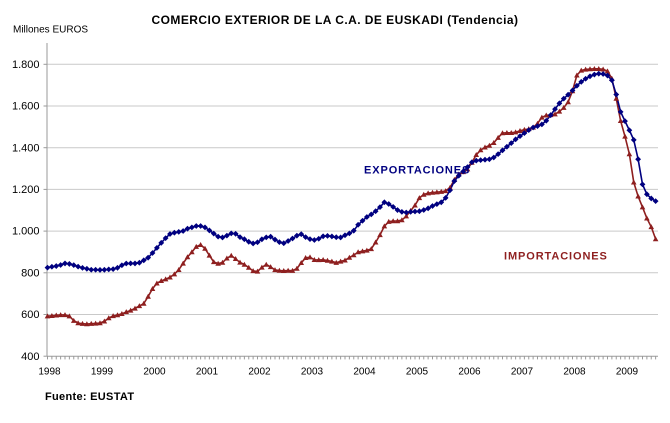  Describe the element at coordinates (30, 315) in the screenshot. I see `svg-text: 600` at that location.